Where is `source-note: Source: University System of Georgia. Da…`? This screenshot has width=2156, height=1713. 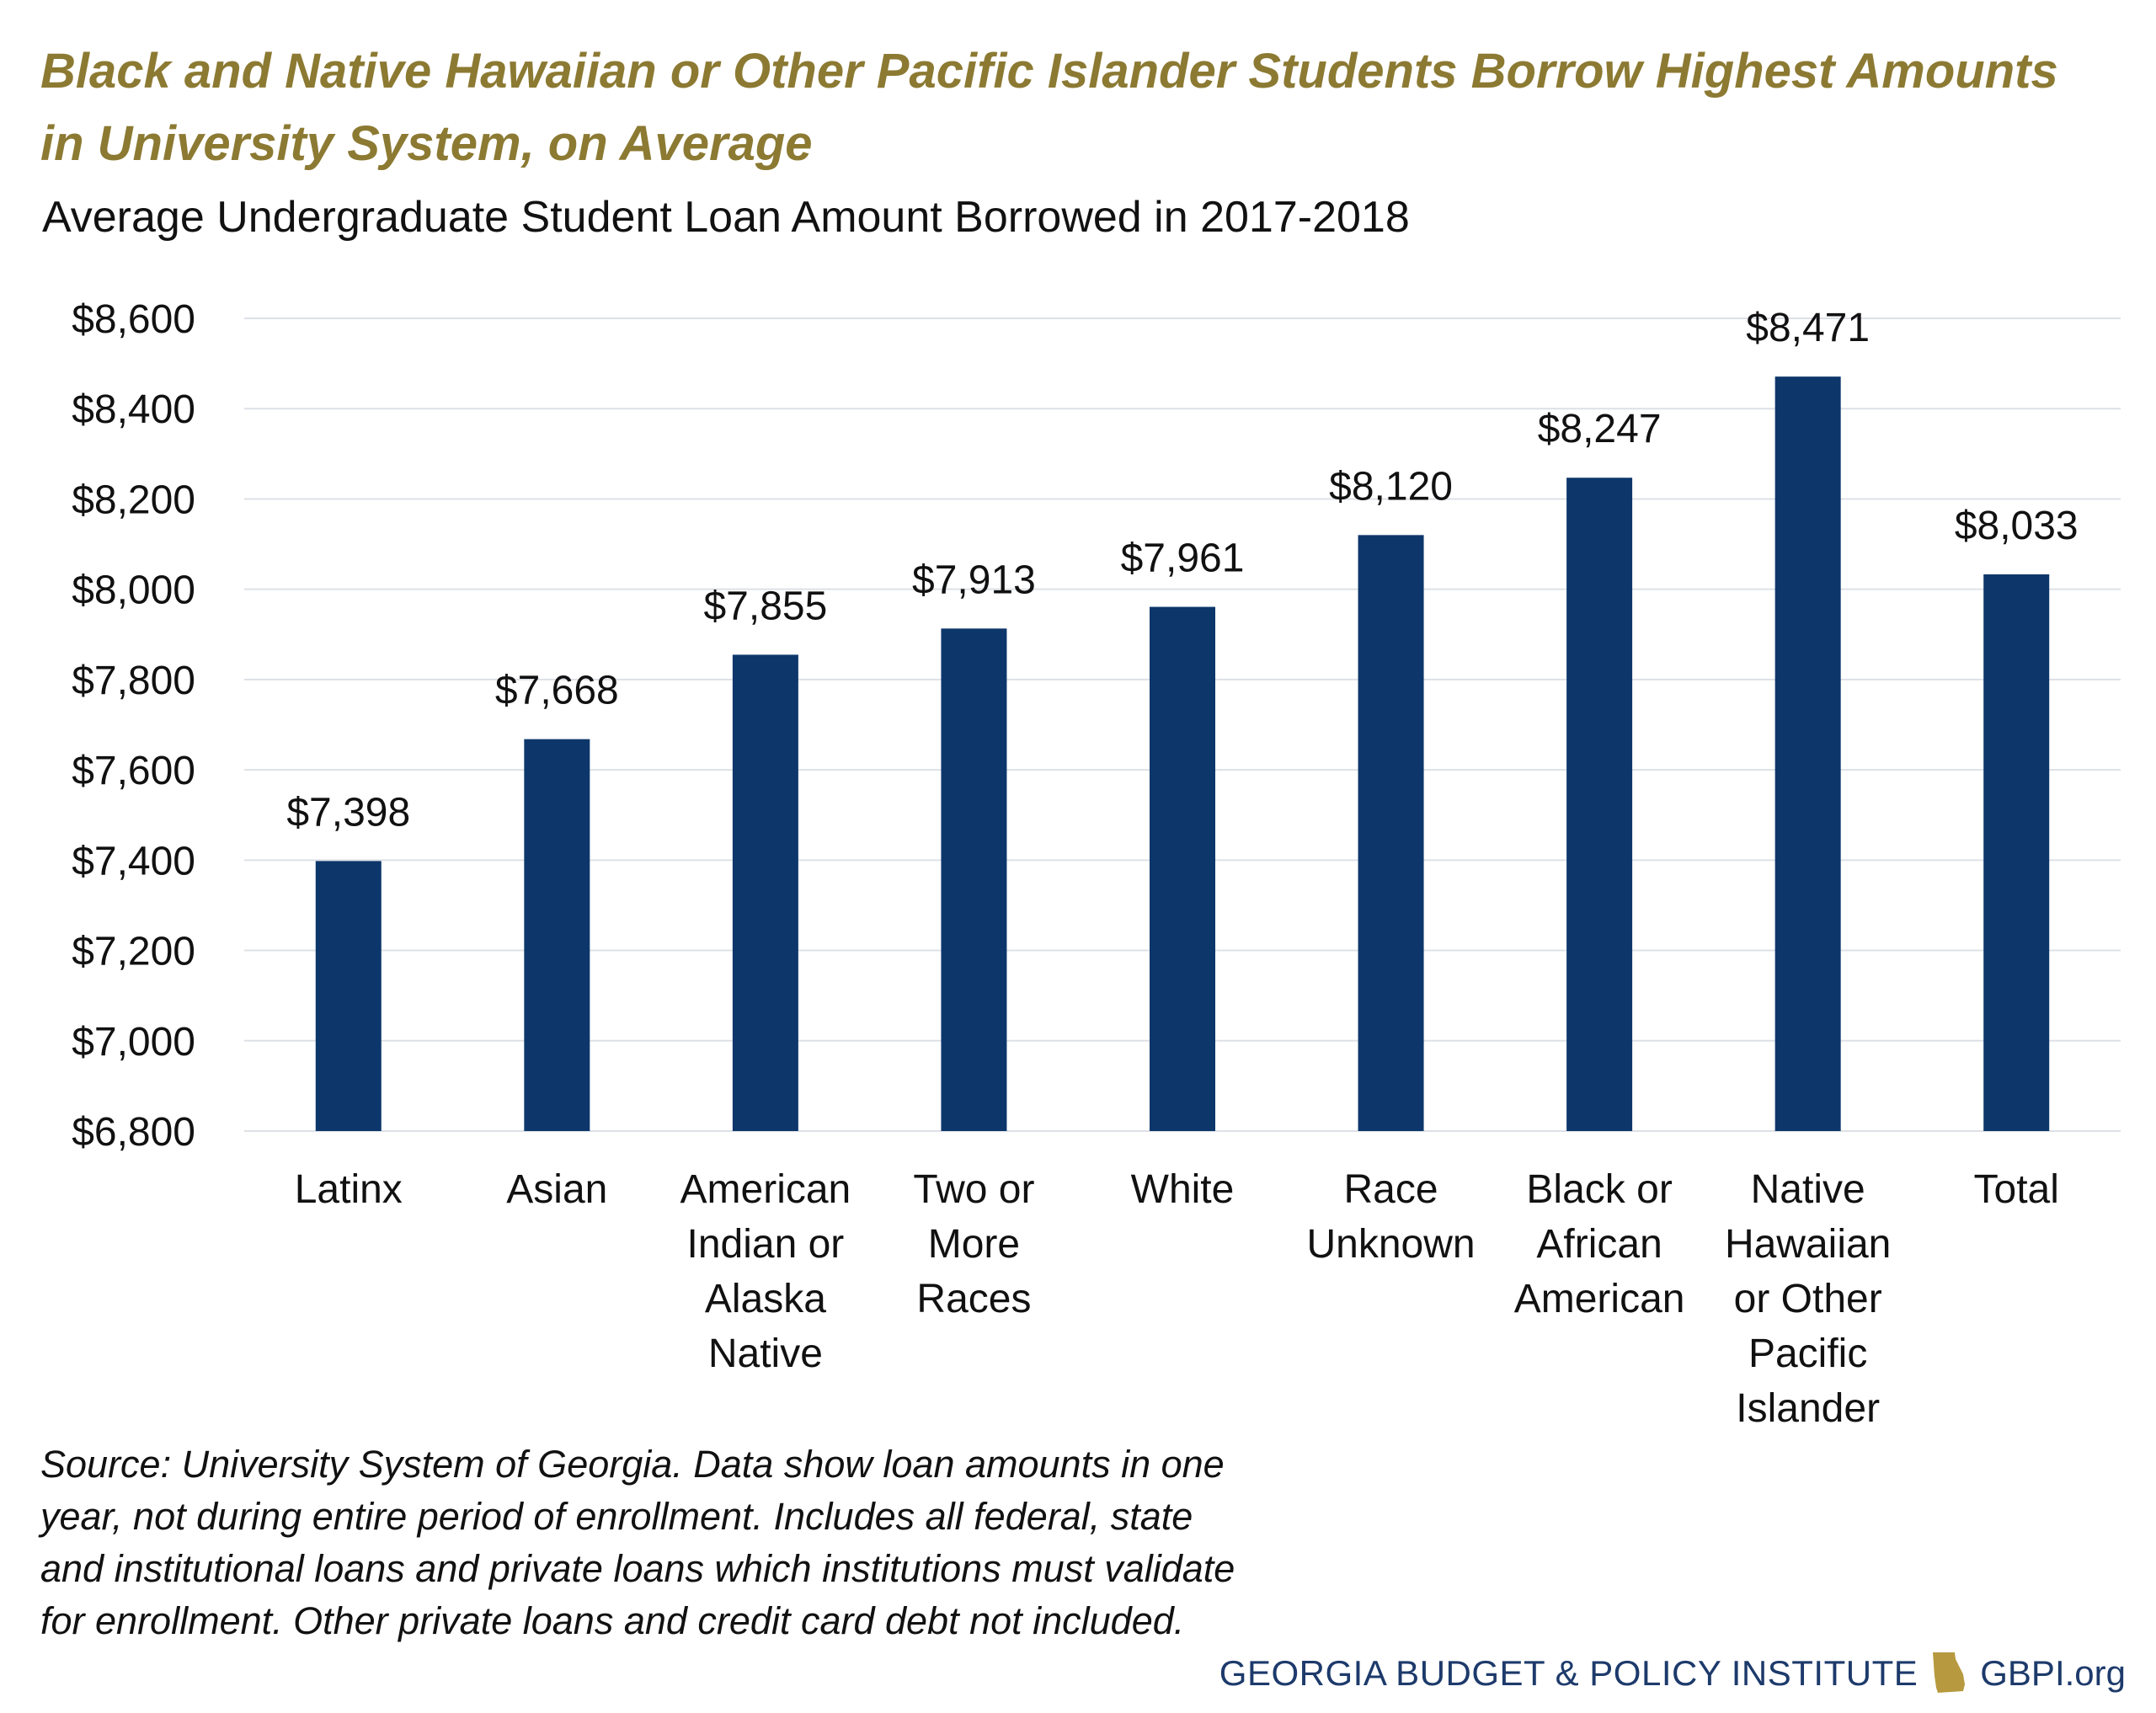 source-note: Source: University System of Georgia. Da… is located at coordinates (637, 1543).